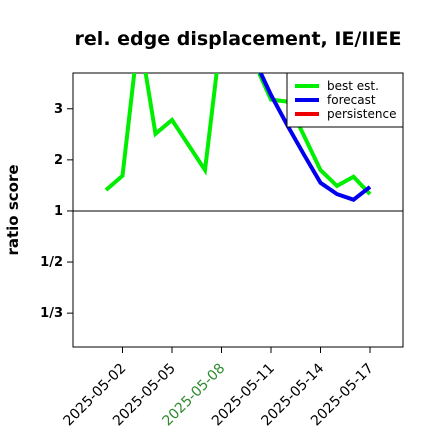 Image resolution: width=440 pixels, height=440 pixels. I want to click on legend-label: persistence, so click(361, 114).